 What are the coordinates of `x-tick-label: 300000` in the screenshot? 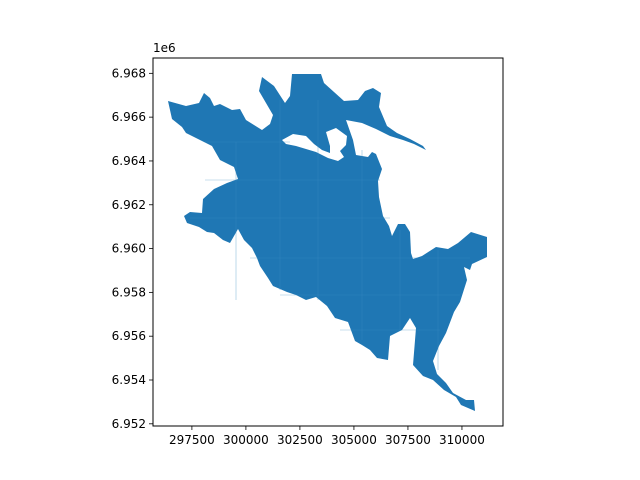 It's located at (246, 440).